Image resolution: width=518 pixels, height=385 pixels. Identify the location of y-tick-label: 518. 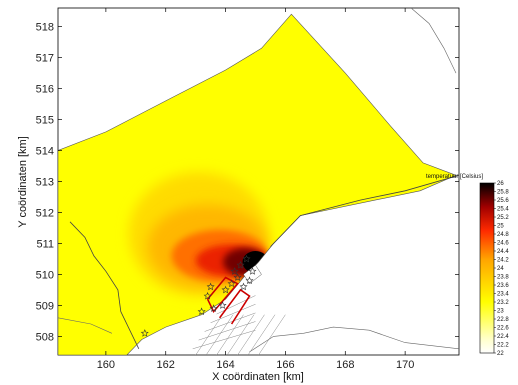
(45, 28).